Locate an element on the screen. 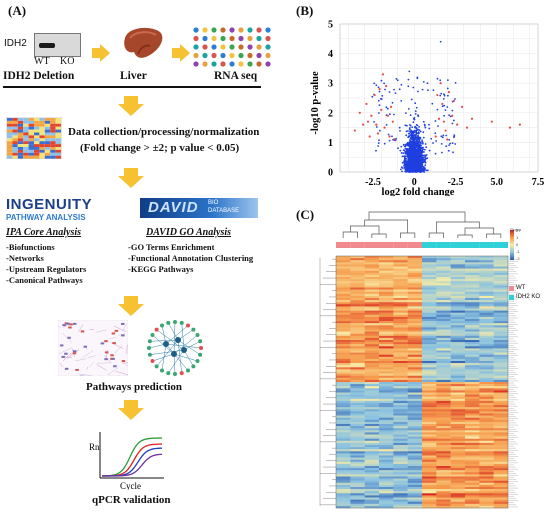  column-dendrogram is located at coordinates (494, 235).